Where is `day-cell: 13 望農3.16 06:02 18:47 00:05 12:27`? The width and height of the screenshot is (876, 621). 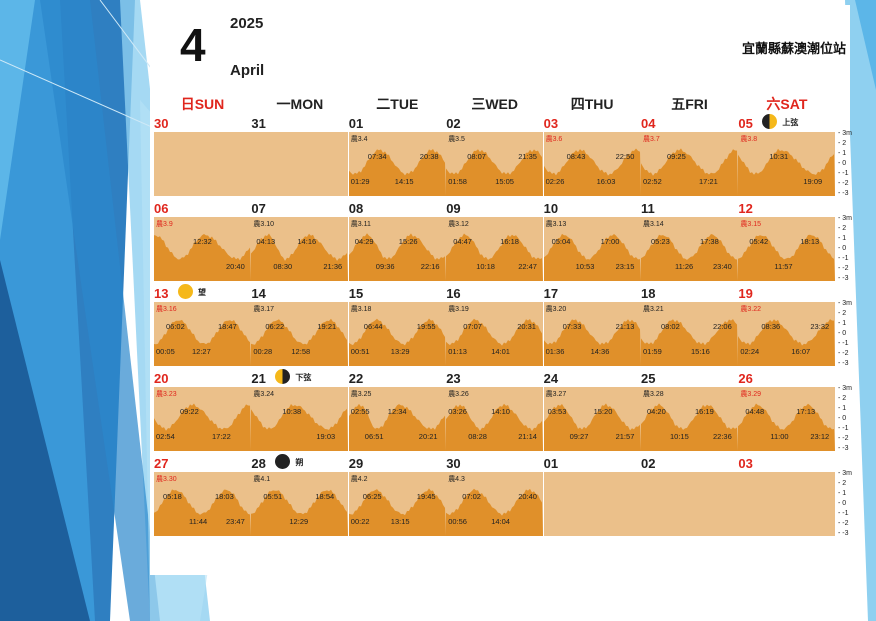 day-cell: 13 望農3.16 06:02 18:47 00:05 12:27 is located at coordinates (202, 326).